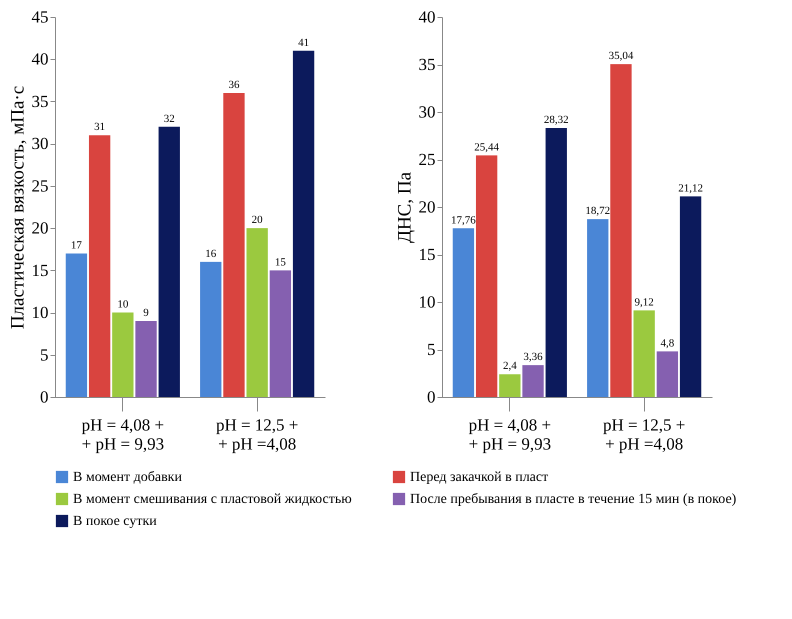  What do you see at coordinates (667, 343) in the screenshot?
I see `data-label: 4,8` at bounding box center [667, 343].